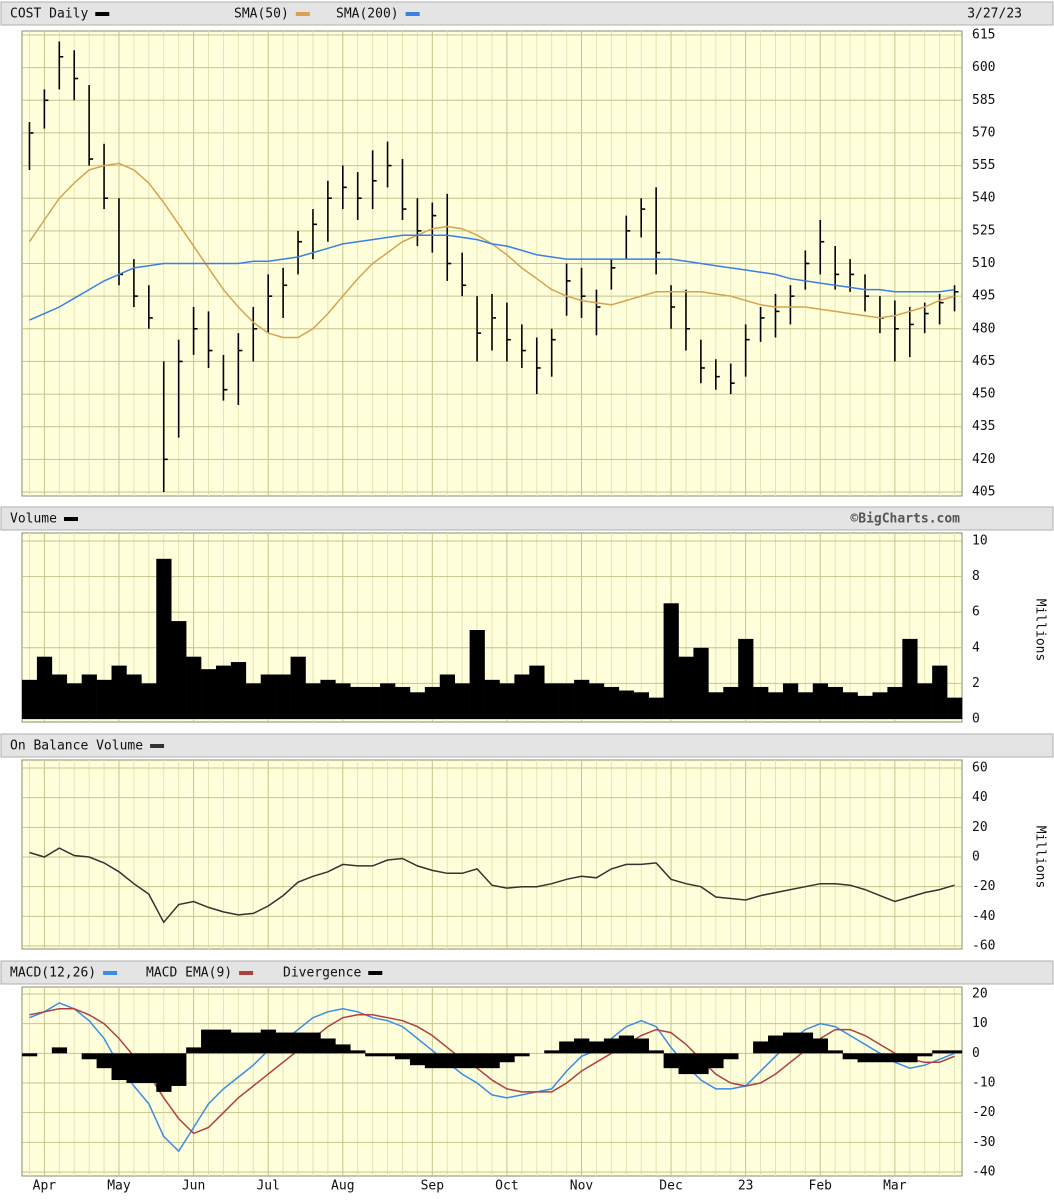  What do you see at coordinates (322, 973) in the screenshot?
I see `legend-label: Divergence` at bounding box center [322, 973].